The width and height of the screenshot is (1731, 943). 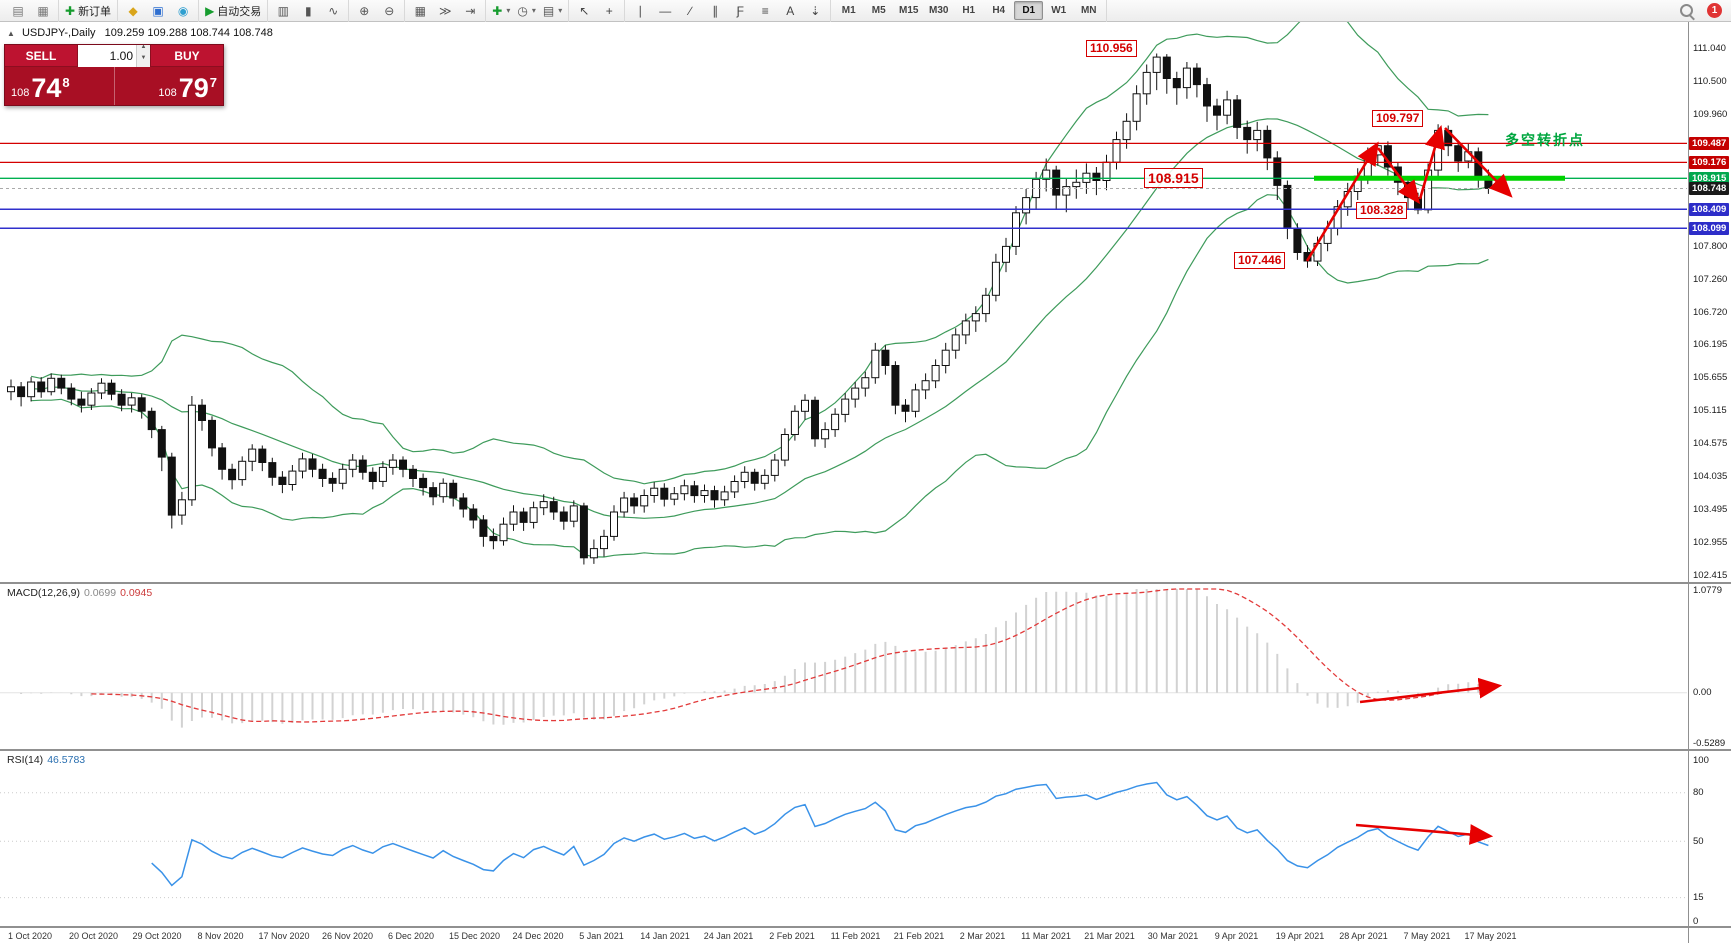 I want to click on crosshair-button: +, so click(x=609, y=11).